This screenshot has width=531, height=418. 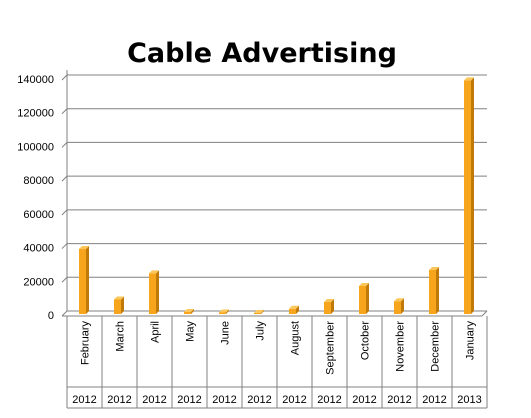 I want to click on x-tick-month: April, so click(x=156, y=332).